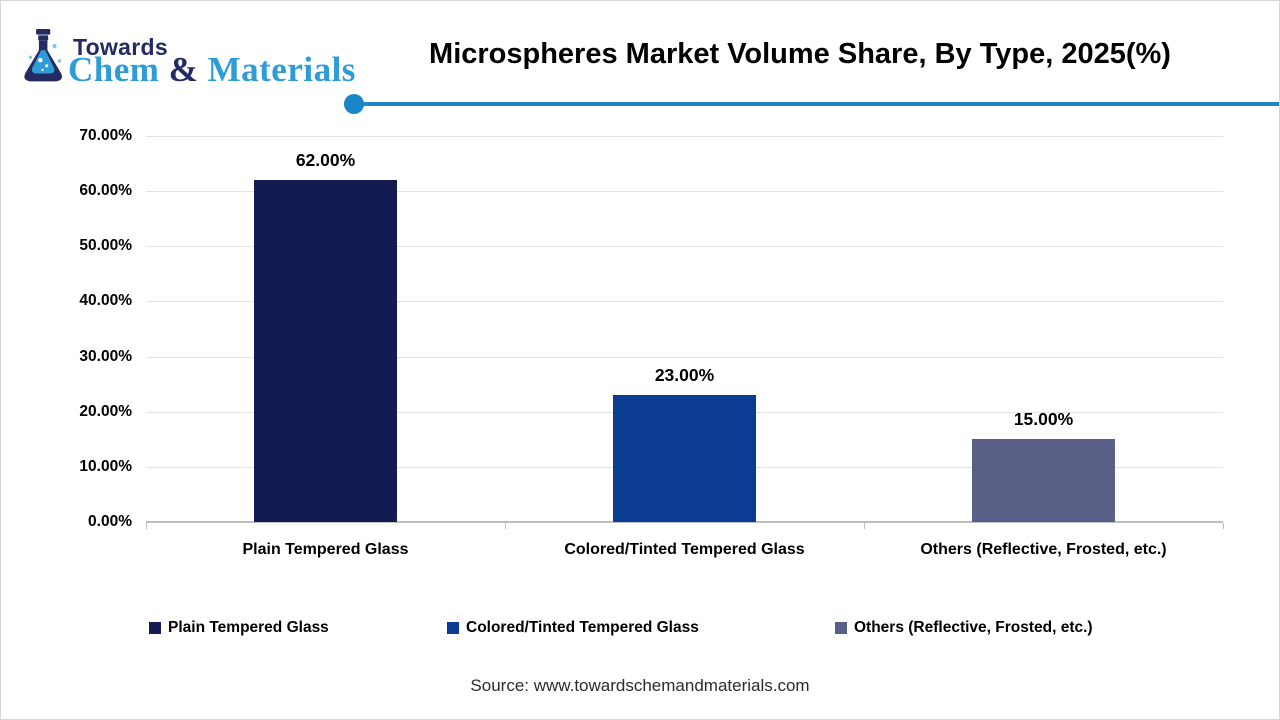 The width and height of the screenshot is (1280, 720). Describe the element at coordinates (1043, 419) in the screenshot. I see `bar-value-label: 15.00%` at that location.